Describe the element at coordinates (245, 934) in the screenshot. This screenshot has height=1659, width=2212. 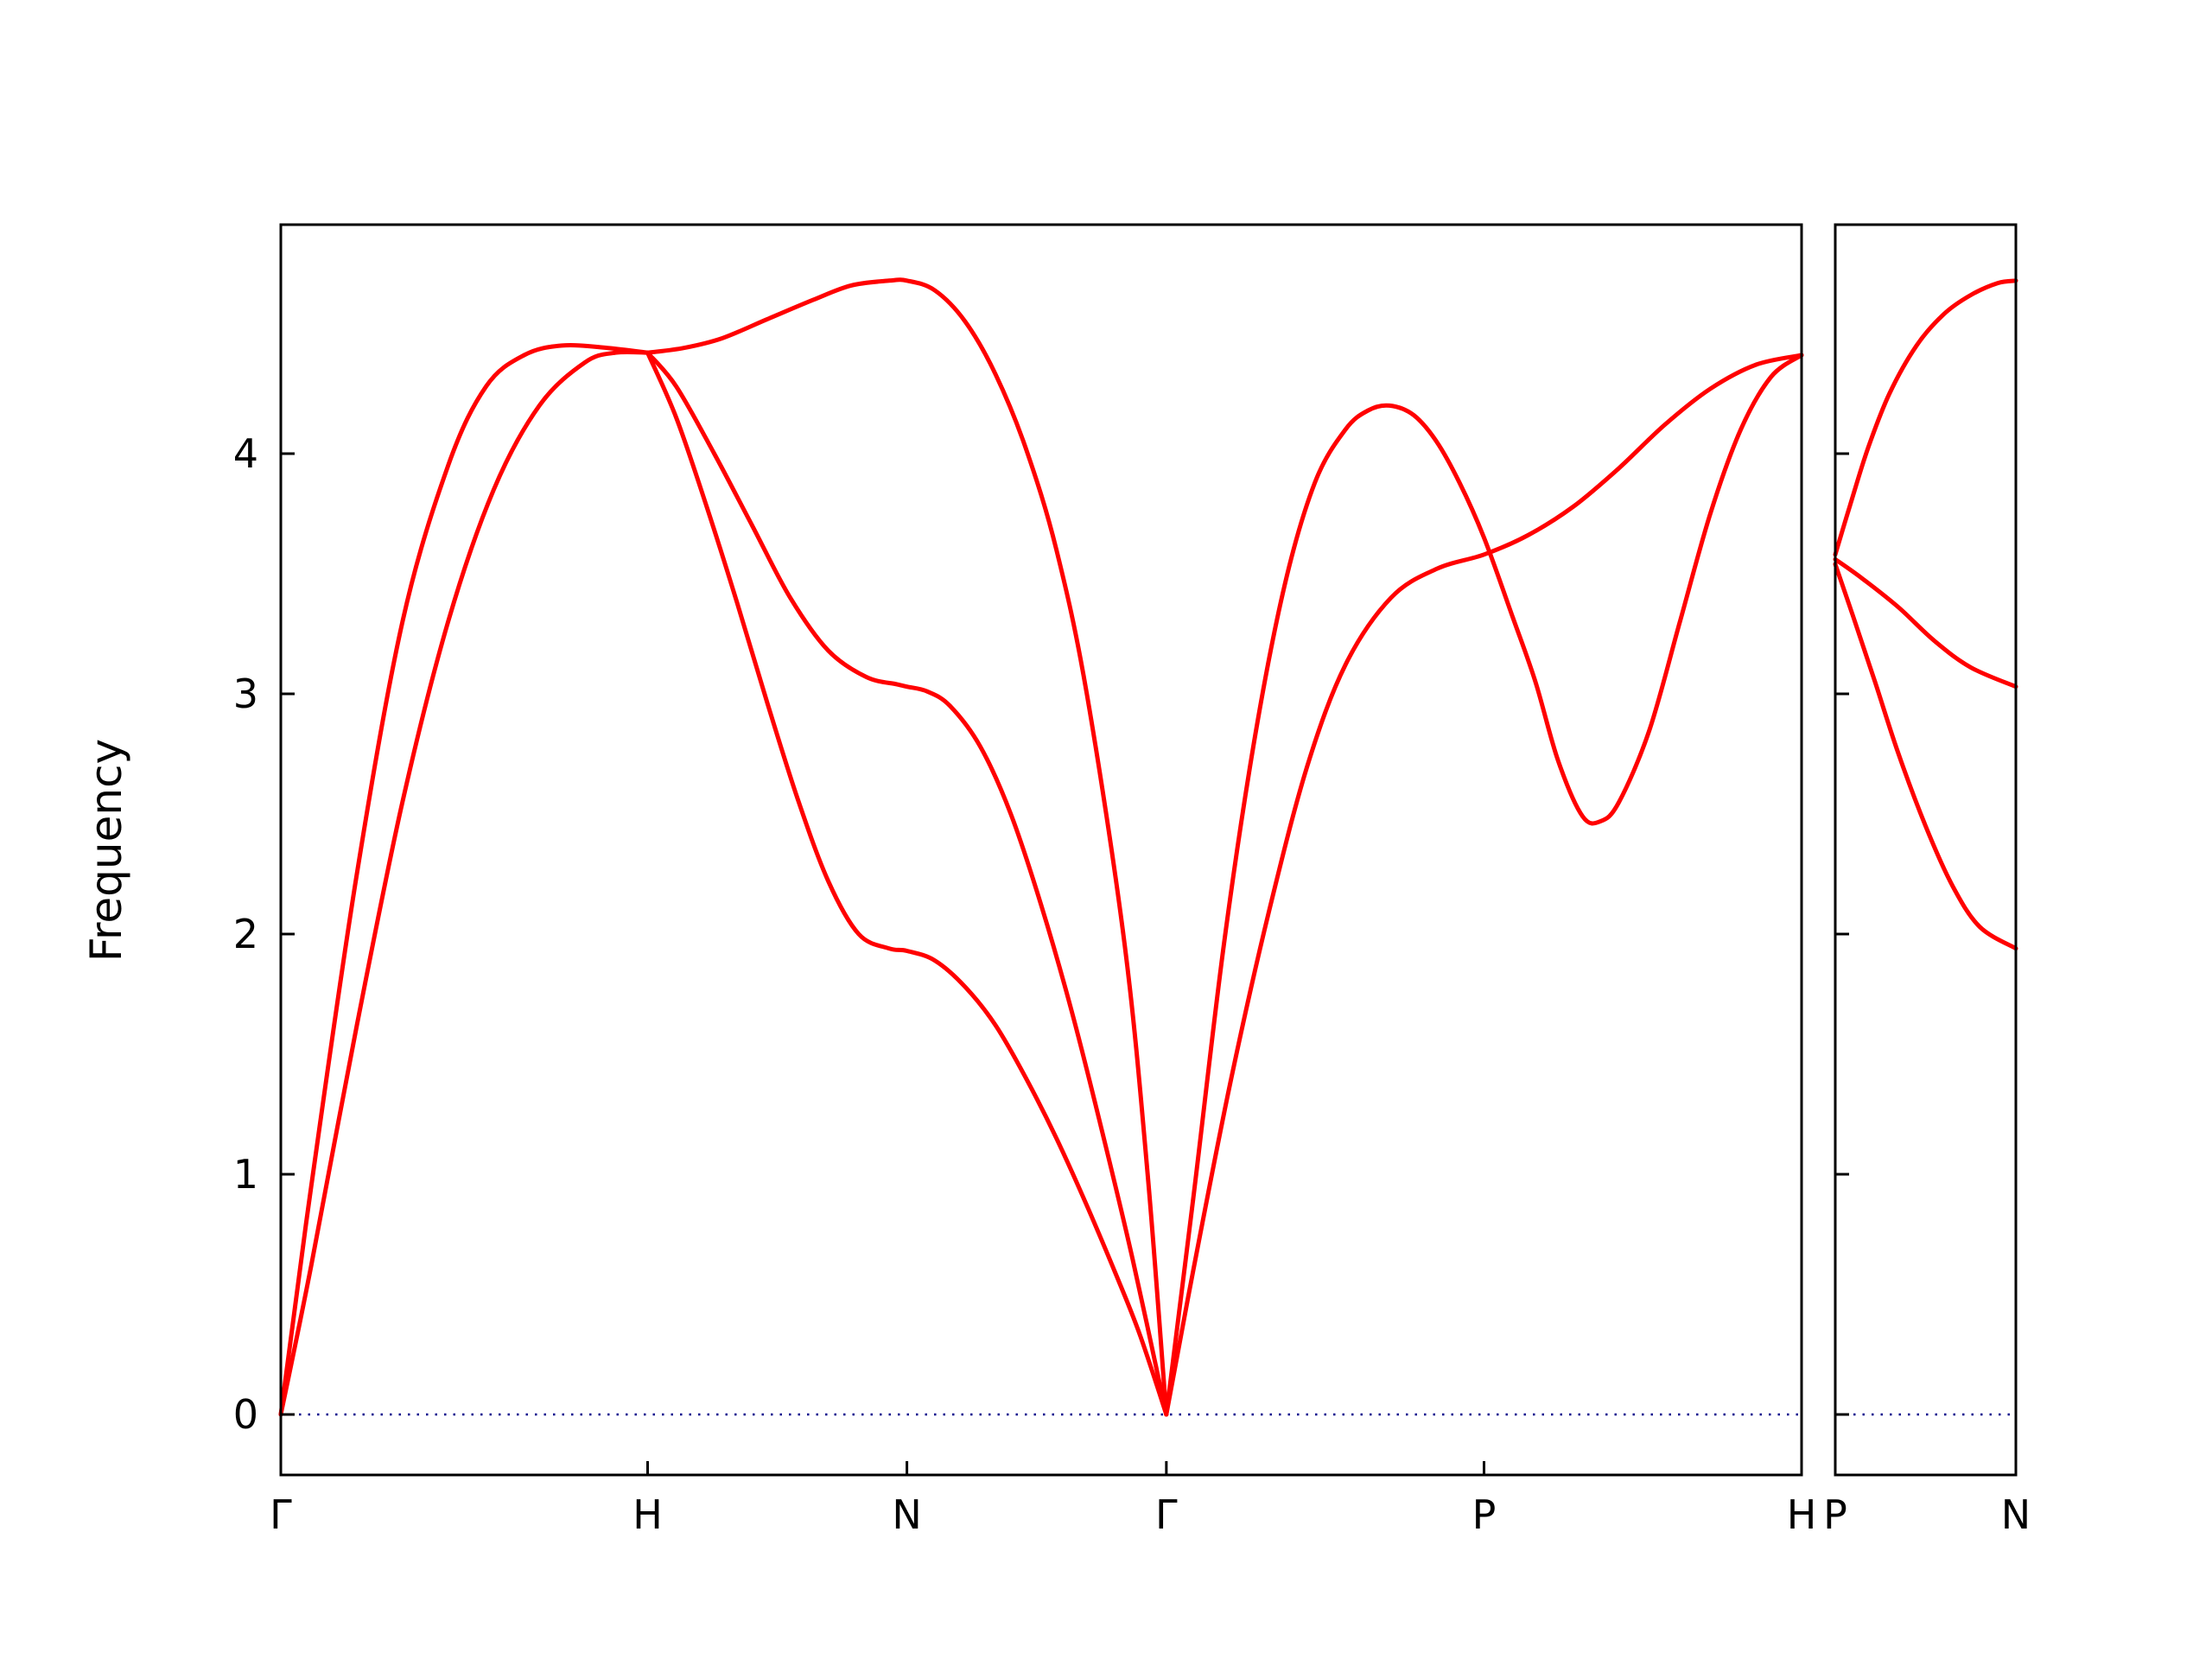
I see `y-tick-label: 2` at that location.